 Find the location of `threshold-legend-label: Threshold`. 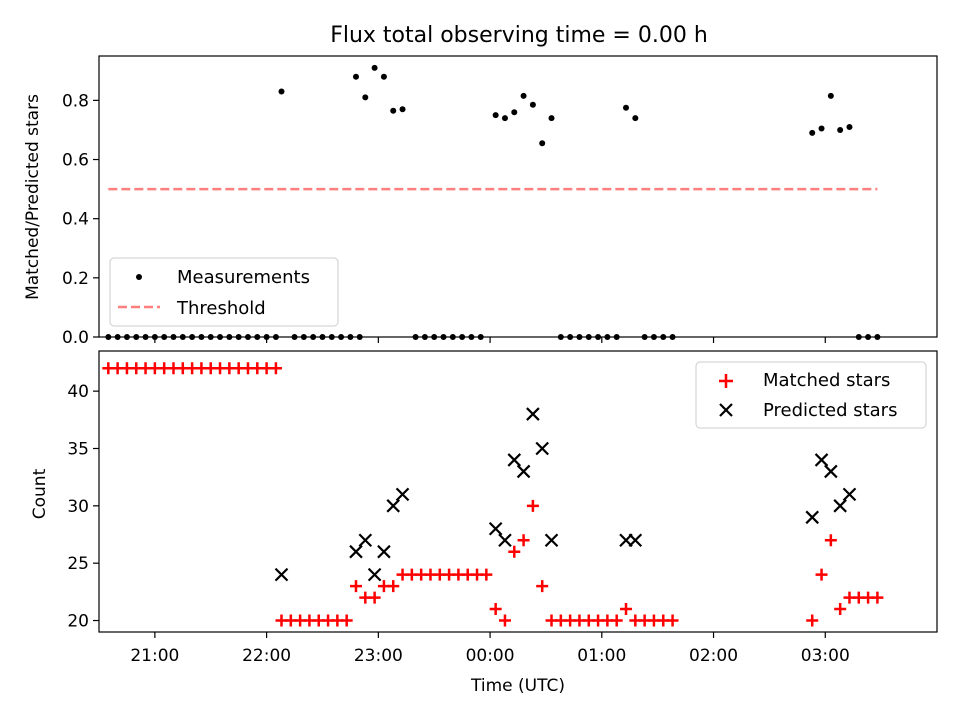

threshold-legend-label: Threshold is located at coordinates (221, 308).